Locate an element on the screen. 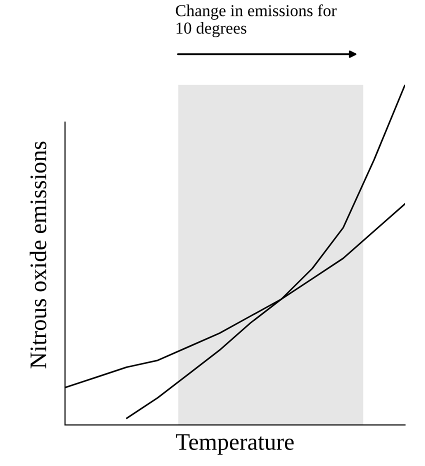  text: Change in emissions for 10 degrees is located at coordinates (256, 21).